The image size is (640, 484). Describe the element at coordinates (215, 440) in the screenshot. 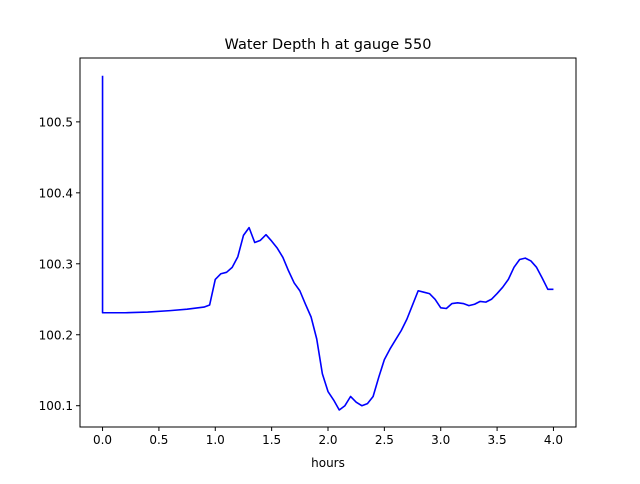

I see `x-tick-label: 1.0` at that location.